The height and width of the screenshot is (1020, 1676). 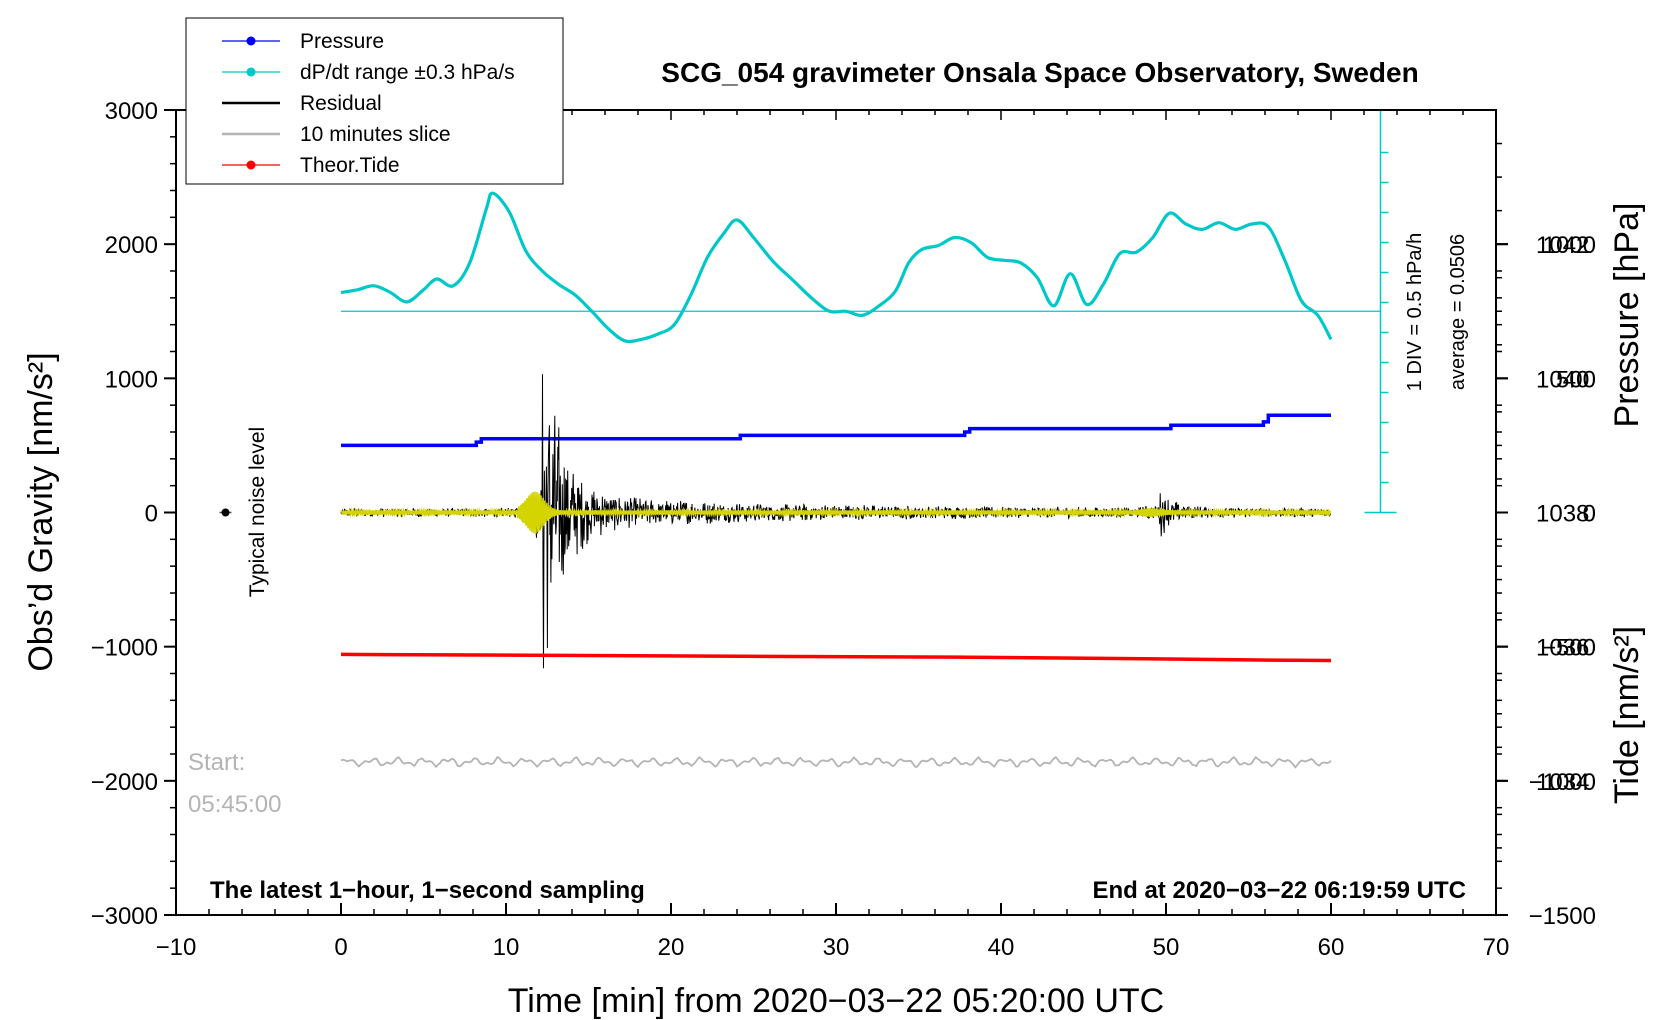 What do you see at coordinates (1562, 514) in the screenshot?
I see `pressure-tick-label: 1038` at bounding box center [1562, 514].